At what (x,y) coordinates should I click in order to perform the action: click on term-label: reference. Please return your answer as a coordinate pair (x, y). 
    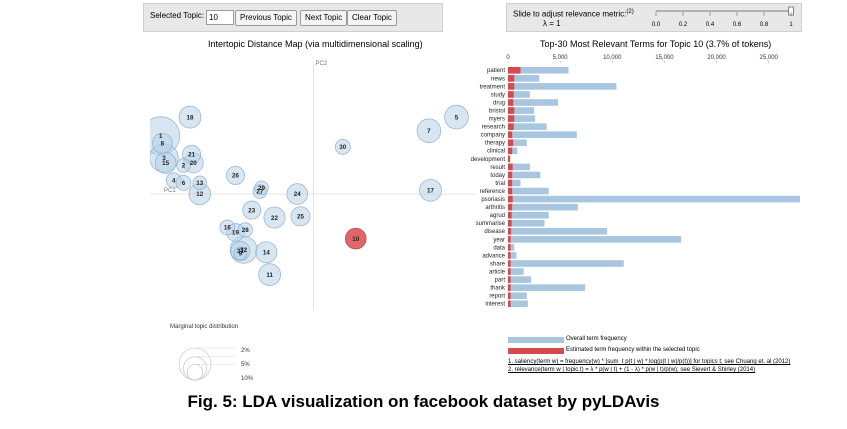
    Looking at the image, I should click on (493, 192).